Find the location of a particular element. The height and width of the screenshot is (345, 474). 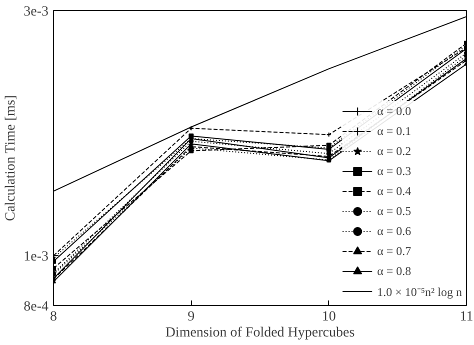

y-tick-label: 3e-3 is located at coordinates (36, 12).